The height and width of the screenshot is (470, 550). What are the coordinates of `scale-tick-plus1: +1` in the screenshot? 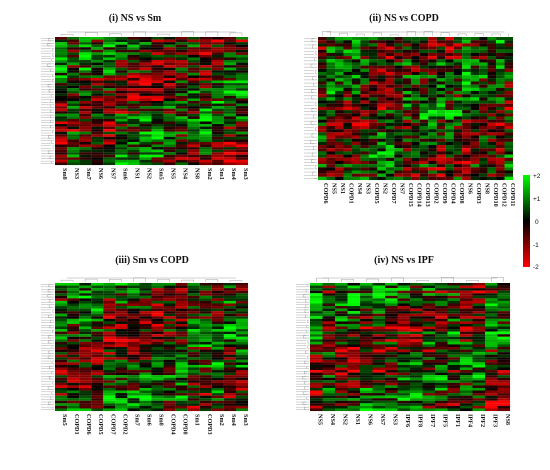 It's located at (537, 199).